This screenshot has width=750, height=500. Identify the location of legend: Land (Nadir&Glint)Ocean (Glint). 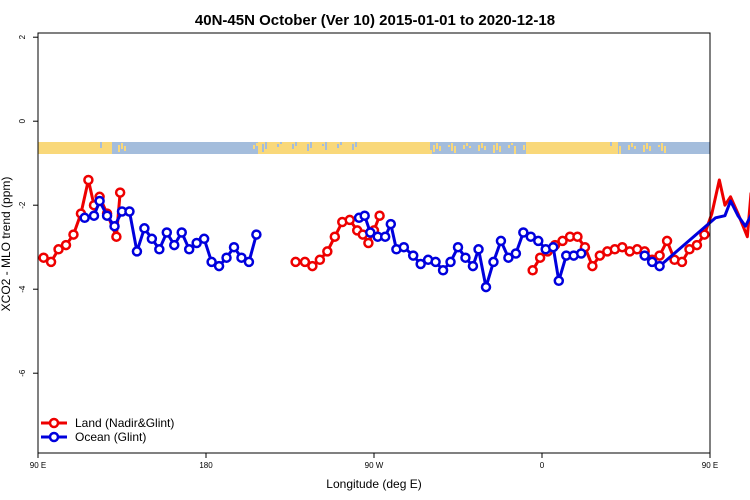
(107, 430).